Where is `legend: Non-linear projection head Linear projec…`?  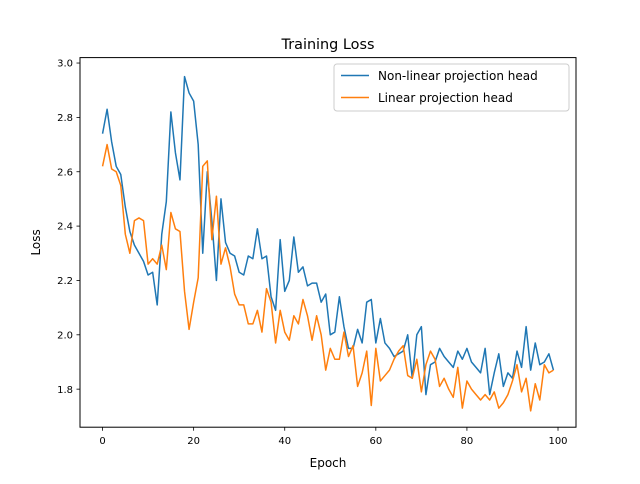
legend: Non-linear projection head Linear projec… is located at coordinates (451, 87).